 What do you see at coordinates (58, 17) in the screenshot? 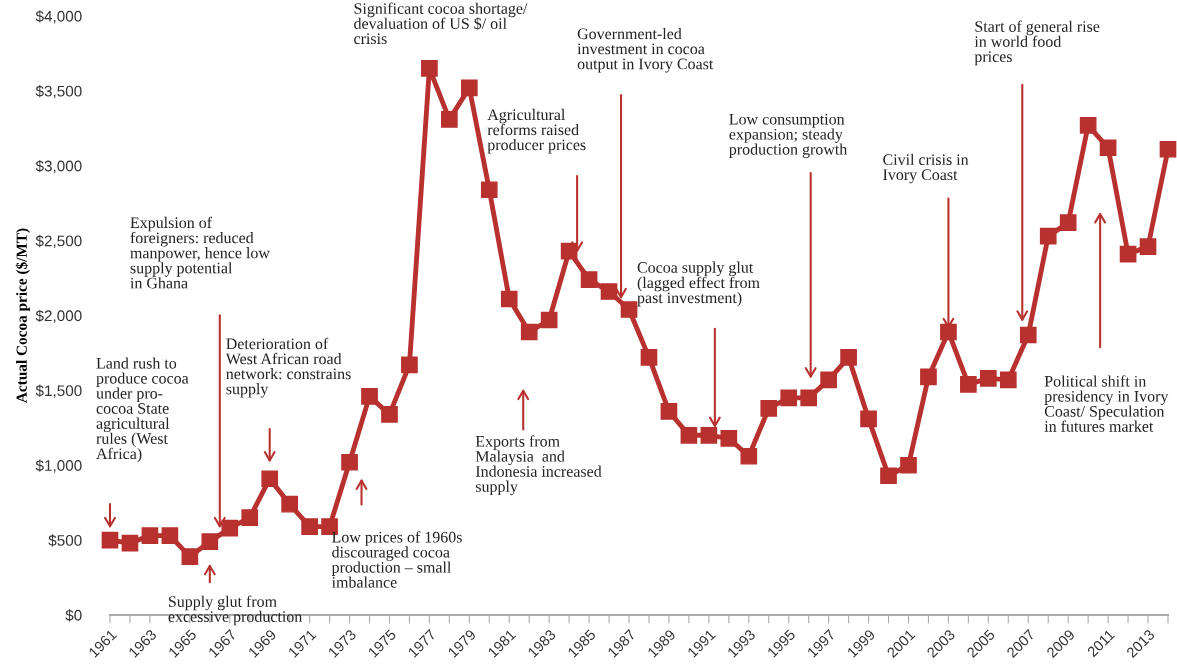
I see `y-tick-label: $4,000` at bounding box center [58, 17].